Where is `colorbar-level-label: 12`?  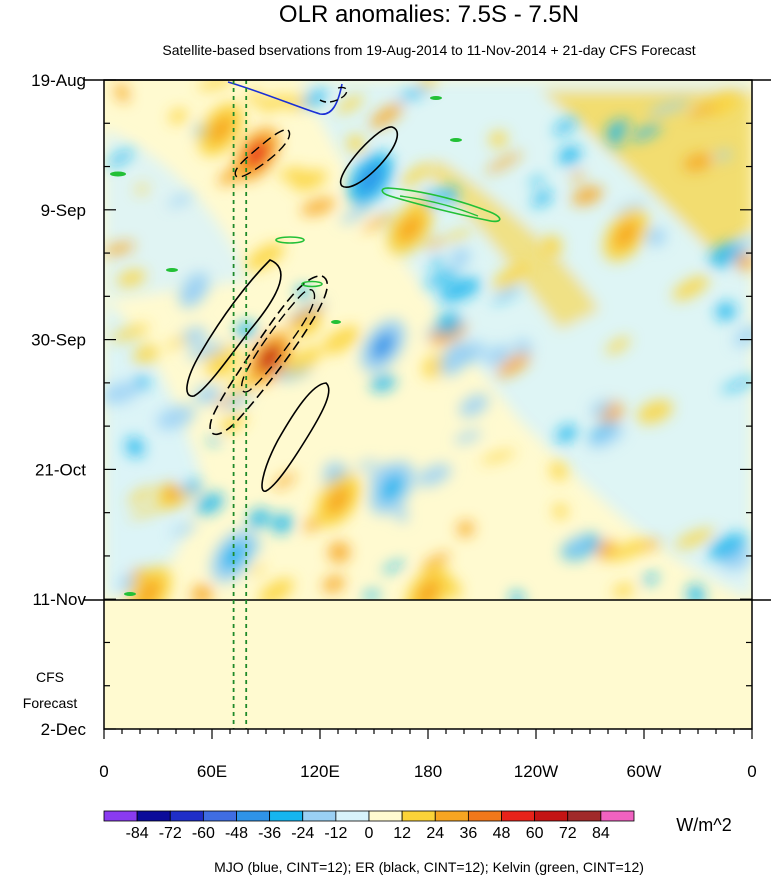
colorbar-level-label: 12 is located at coordinates (402, 833).